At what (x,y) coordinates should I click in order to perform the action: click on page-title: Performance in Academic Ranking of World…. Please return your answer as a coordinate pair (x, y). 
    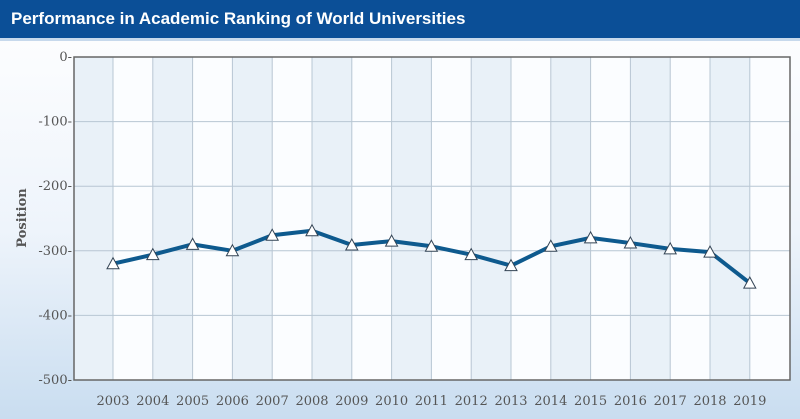
    Looking at the image, I should click on (238, 18).